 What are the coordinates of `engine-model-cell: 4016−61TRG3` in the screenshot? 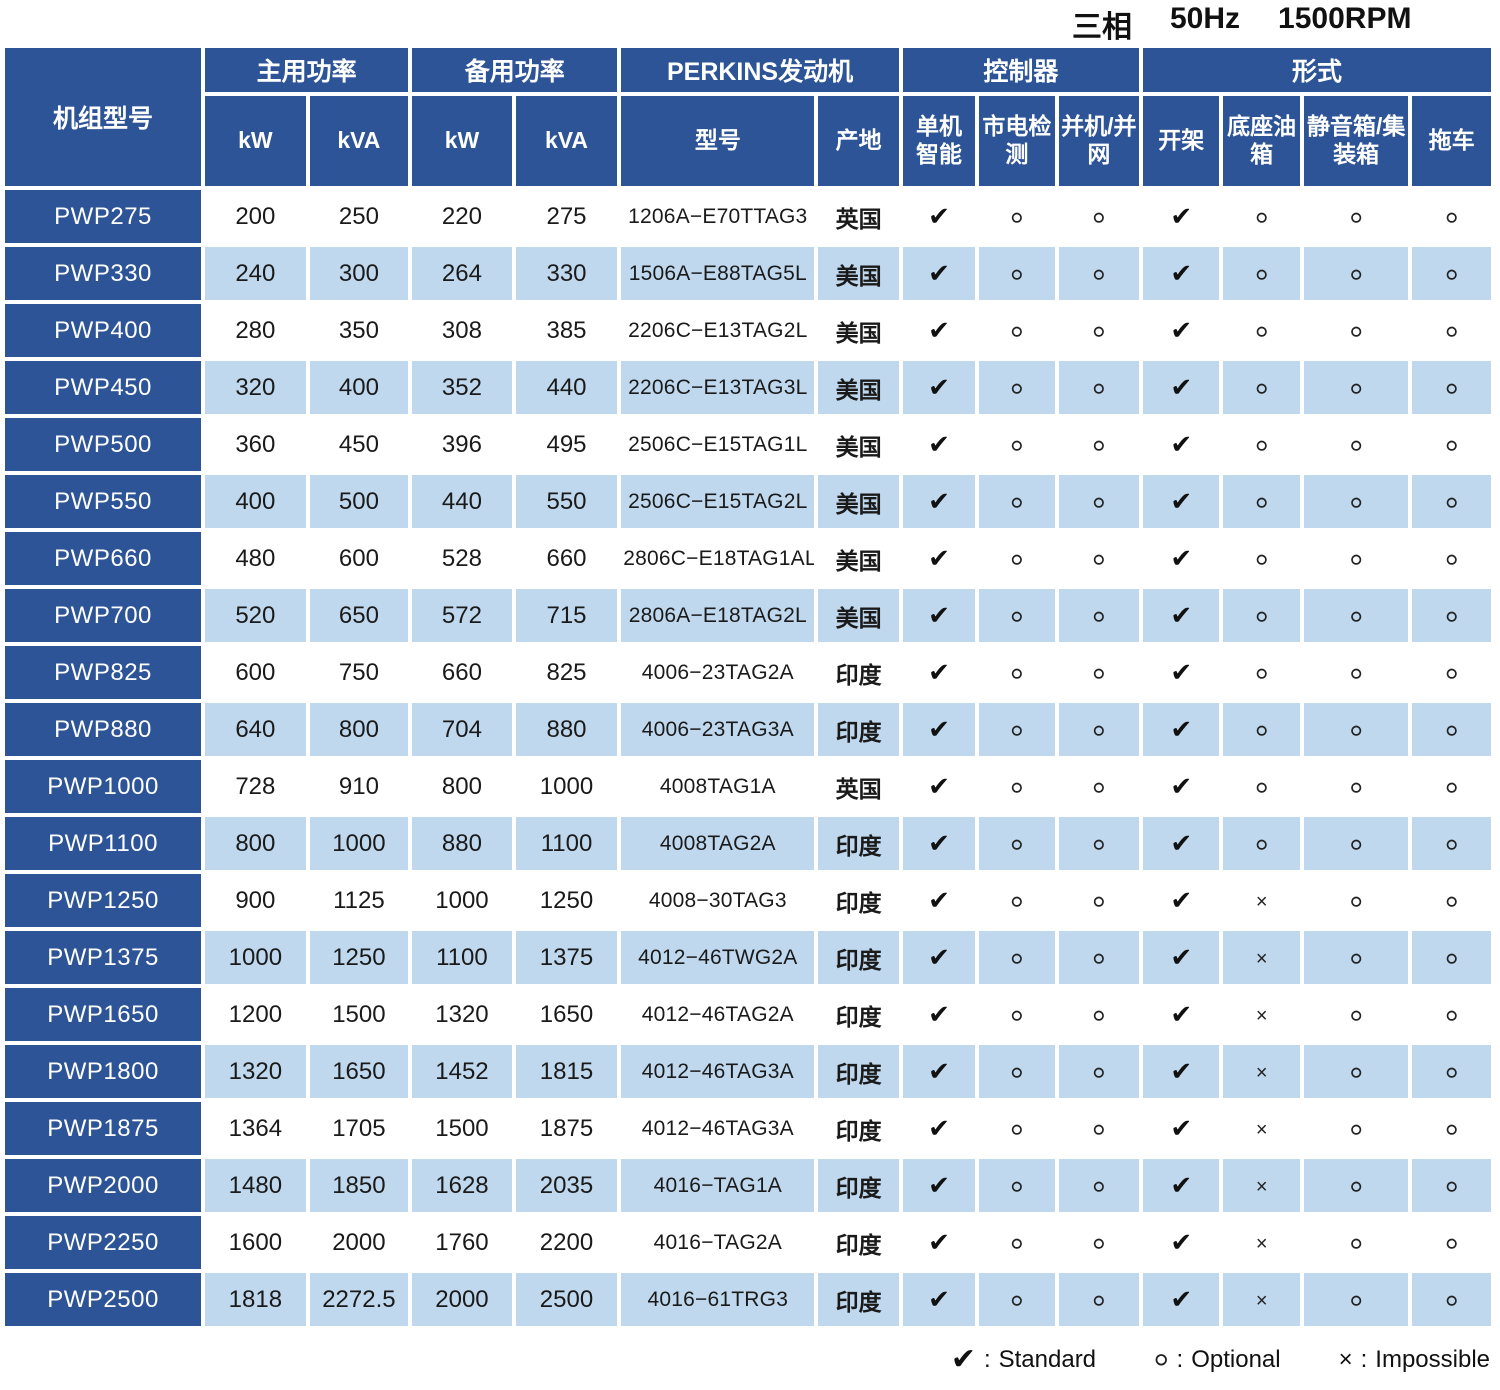 It's located at (718, 1299).